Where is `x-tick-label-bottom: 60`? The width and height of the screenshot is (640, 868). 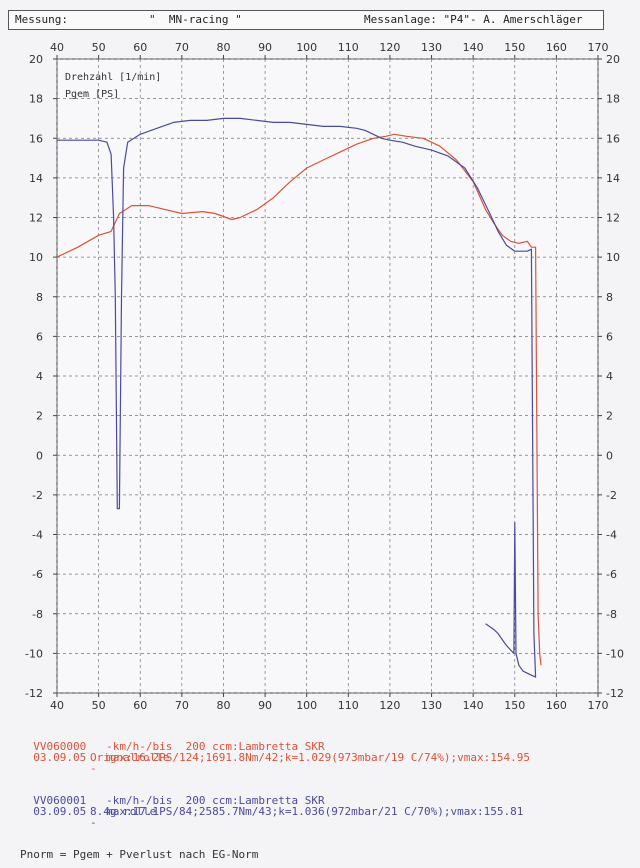
x-tick-label-bottom: 60 is located at coordinates (140, 705).